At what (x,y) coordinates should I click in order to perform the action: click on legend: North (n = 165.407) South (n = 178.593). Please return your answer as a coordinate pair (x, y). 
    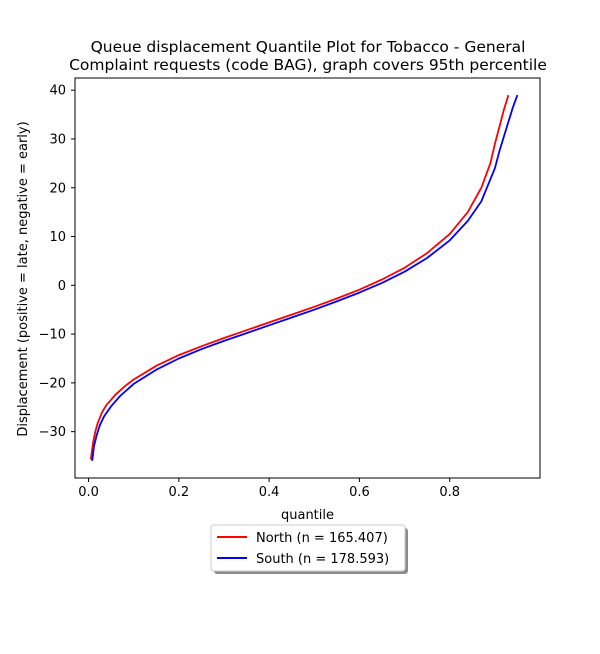
    Looking at the image, I should click on (309, 549).